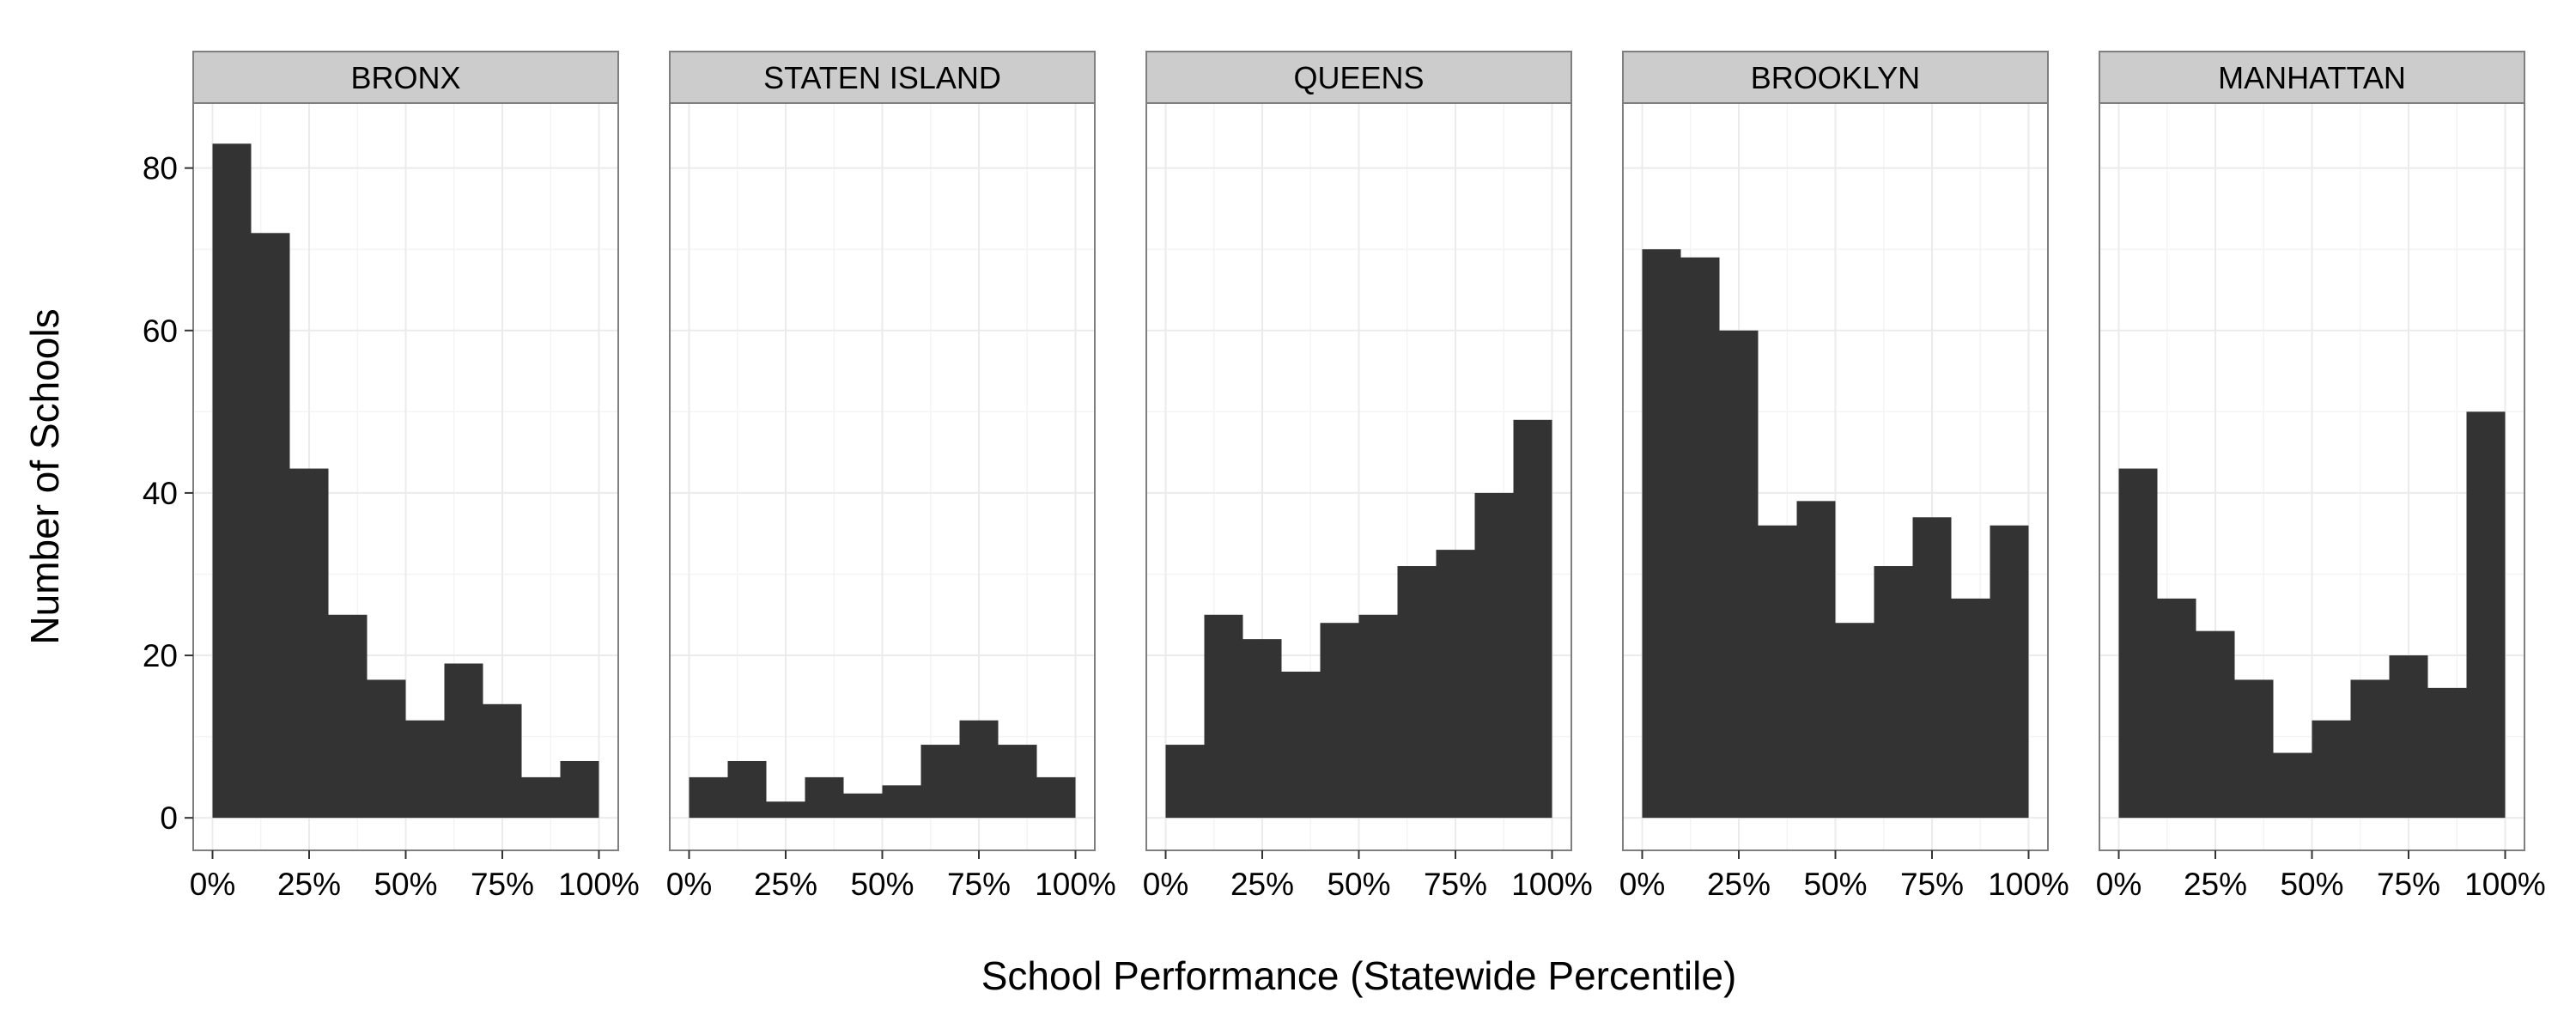 The width and height of the screenshot is (2576, 1035). I want to click on facet-strip-label: STATEN ISLAND, so click(882, 77).